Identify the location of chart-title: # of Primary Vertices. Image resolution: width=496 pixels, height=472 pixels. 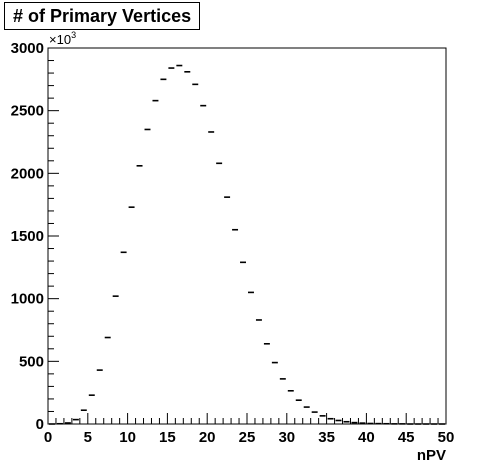
(102, 16).